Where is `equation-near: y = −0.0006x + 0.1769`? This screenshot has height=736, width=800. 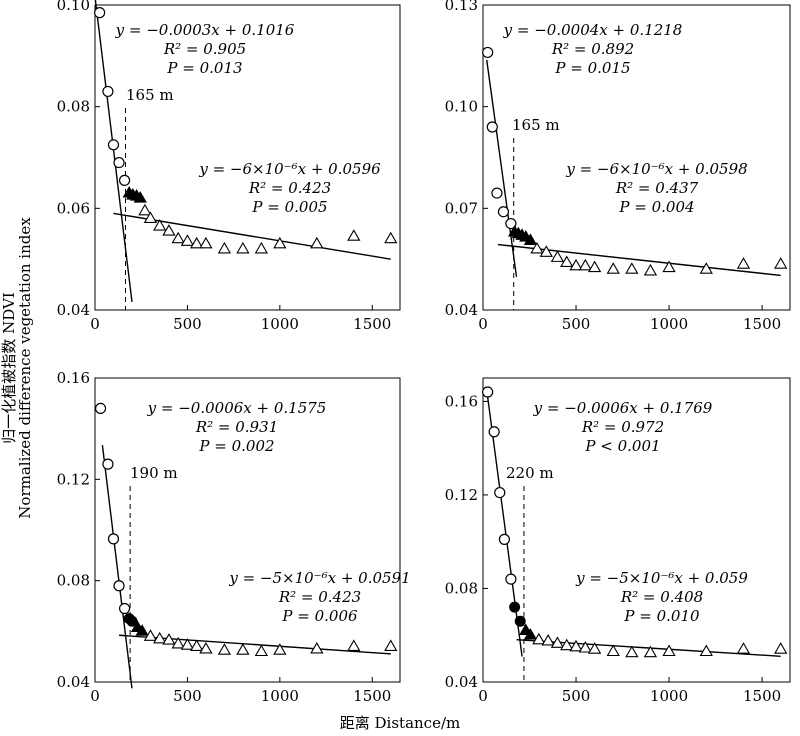
equation-near: y = −0.0006x + 0.1769 is located at coordinates (623, 408).